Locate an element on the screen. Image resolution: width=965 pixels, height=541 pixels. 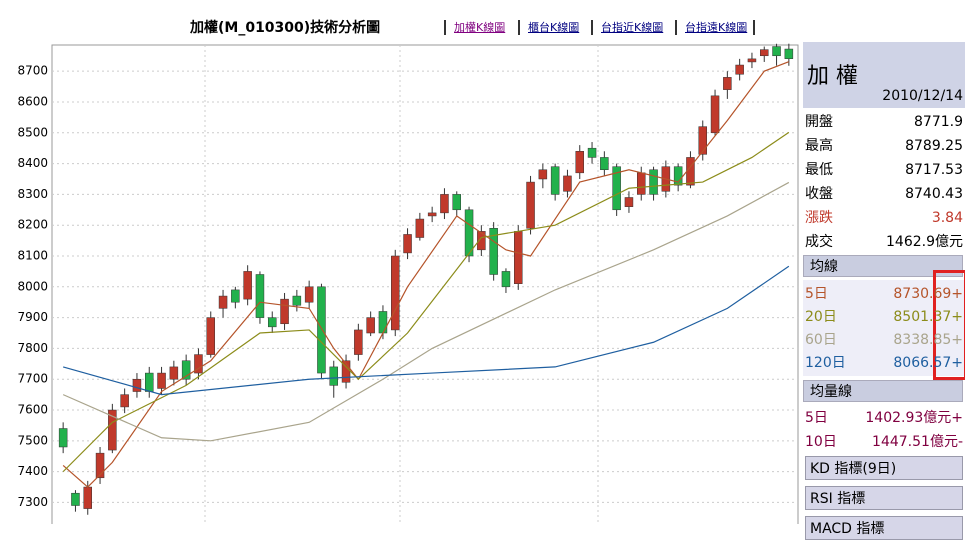
quote-row: 最高 8789.25 is located at coordinates (884, 146).